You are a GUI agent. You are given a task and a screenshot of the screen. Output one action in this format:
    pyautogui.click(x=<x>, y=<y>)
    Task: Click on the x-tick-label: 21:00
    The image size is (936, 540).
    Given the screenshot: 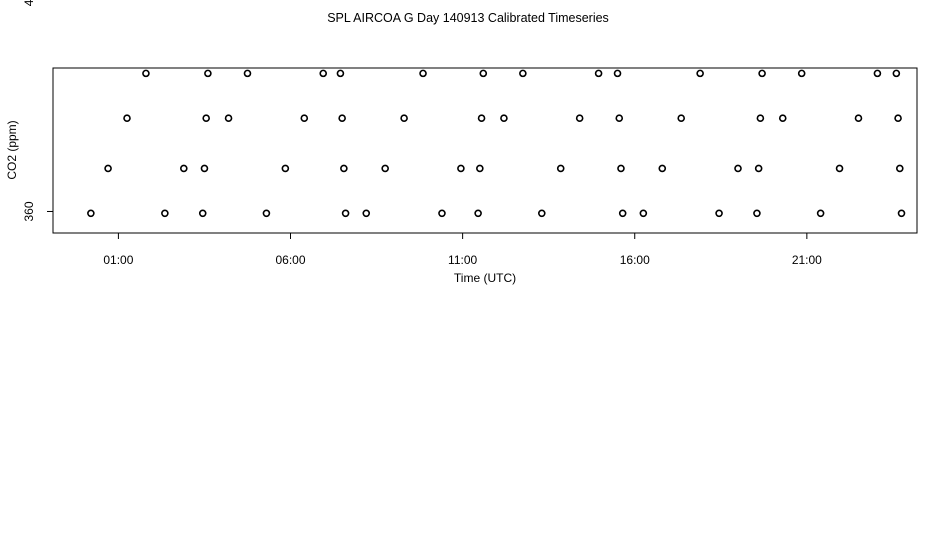 What is the action you would take?
    pyautogui.click(x=807, y=260)
    